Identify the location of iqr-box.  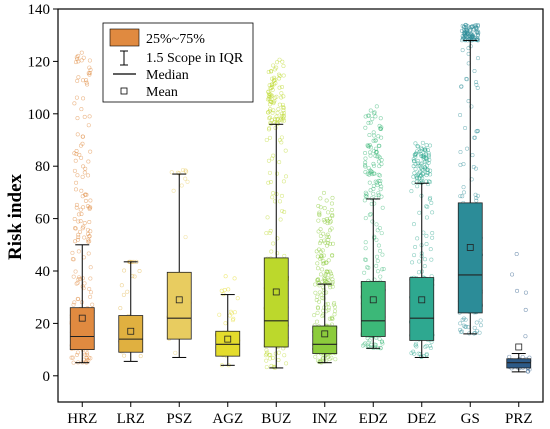
(422, 309).